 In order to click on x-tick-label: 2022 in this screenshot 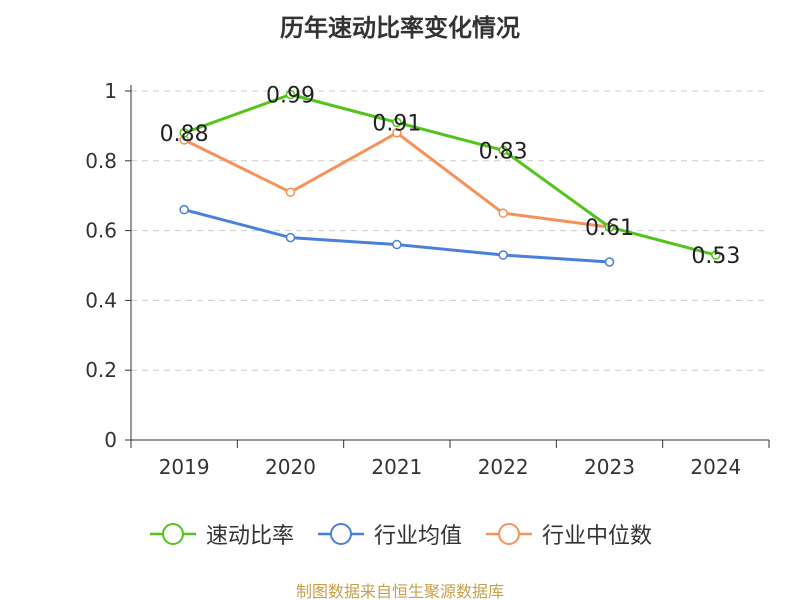, I will do `click(503, 467)`.